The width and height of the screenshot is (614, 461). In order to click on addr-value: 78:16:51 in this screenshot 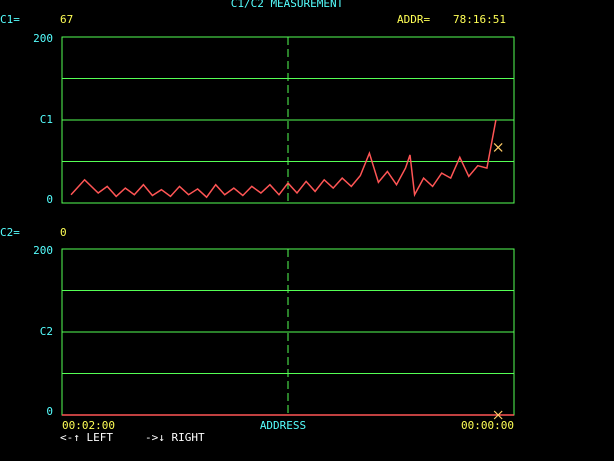, I will do `click(479, 19)`.